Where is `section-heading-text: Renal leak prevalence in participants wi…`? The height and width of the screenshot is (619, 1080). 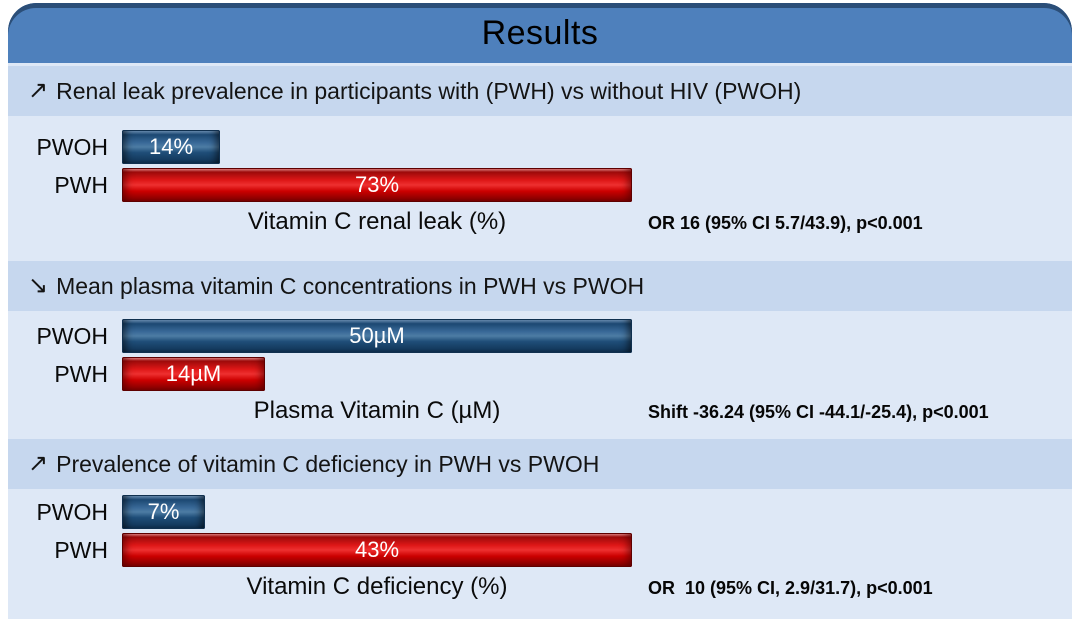 section-heading-text: Renal leak prevalence in participants wi… is located at coordinates (429, 90).